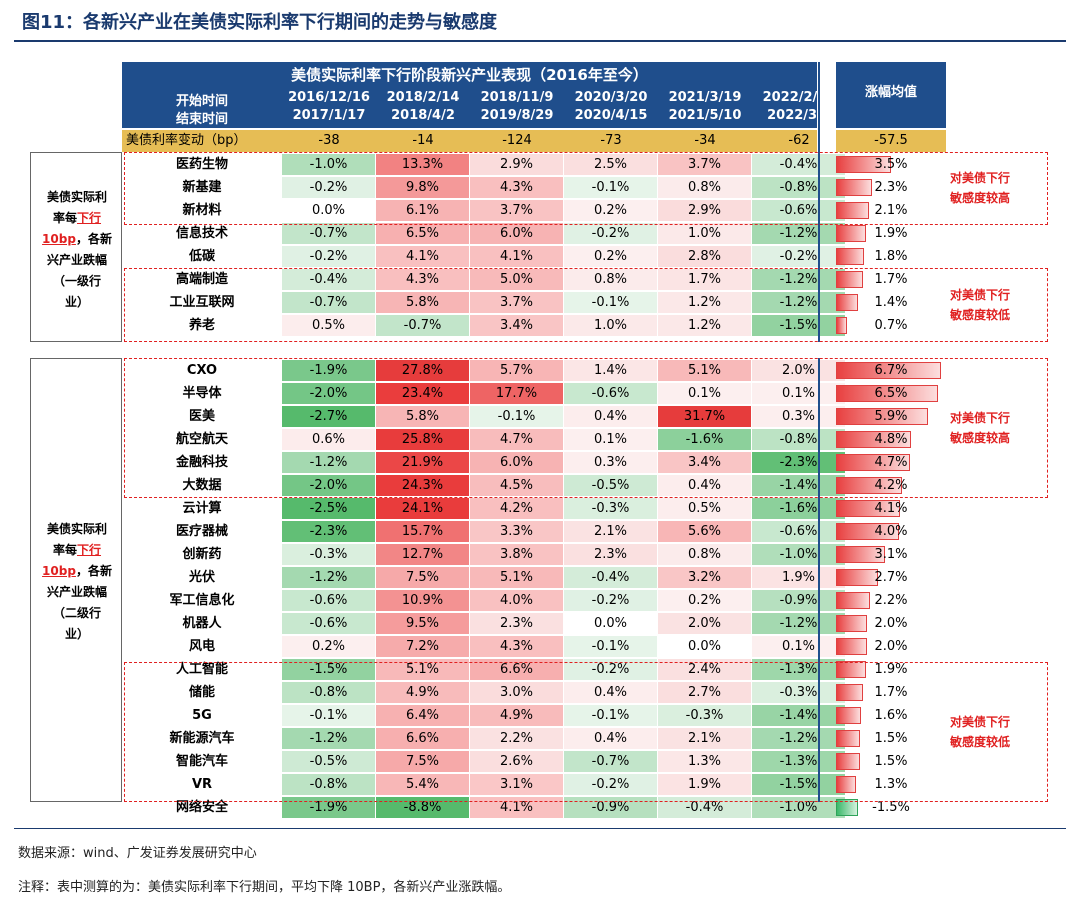  What do you see at coordinates (516, 164) in the screenshot?
I see `value-cell: 2.9%` at bounding box center [516, 164].